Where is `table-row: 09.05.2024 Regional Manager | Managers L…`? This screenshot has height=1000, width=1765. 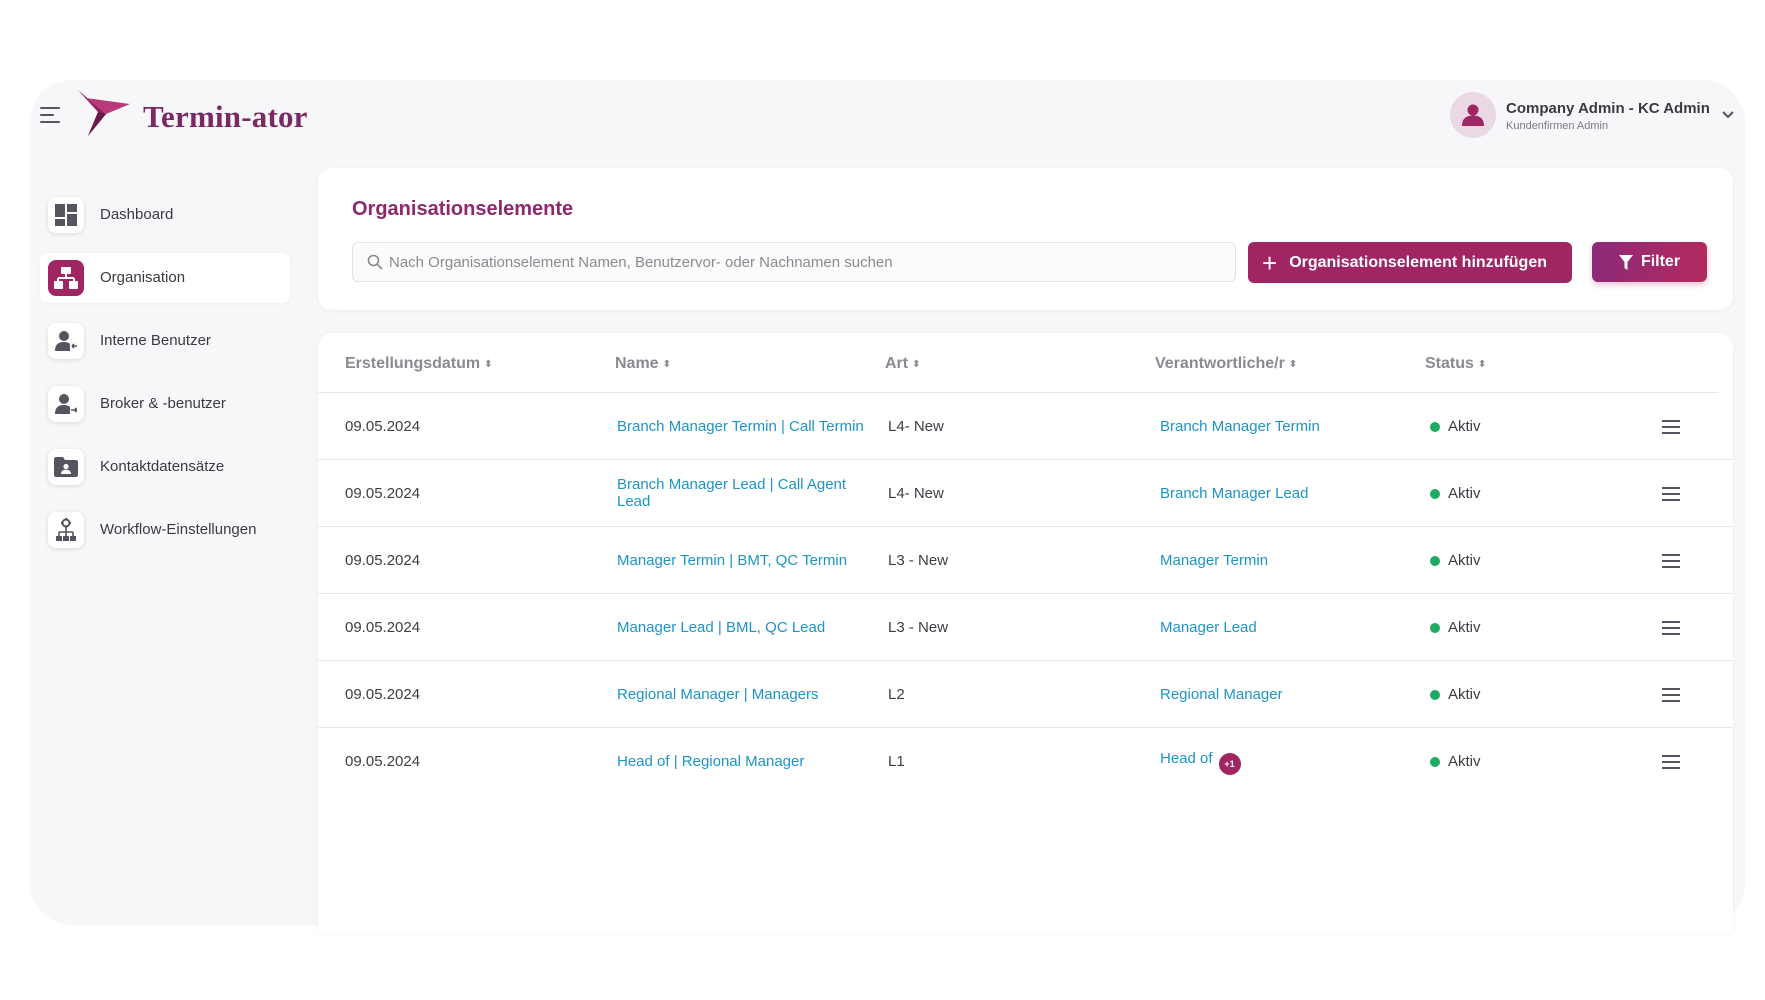 table-row: 09.05.2024 Regional Manager | Managers L… is located at coordinates (1025, 694).